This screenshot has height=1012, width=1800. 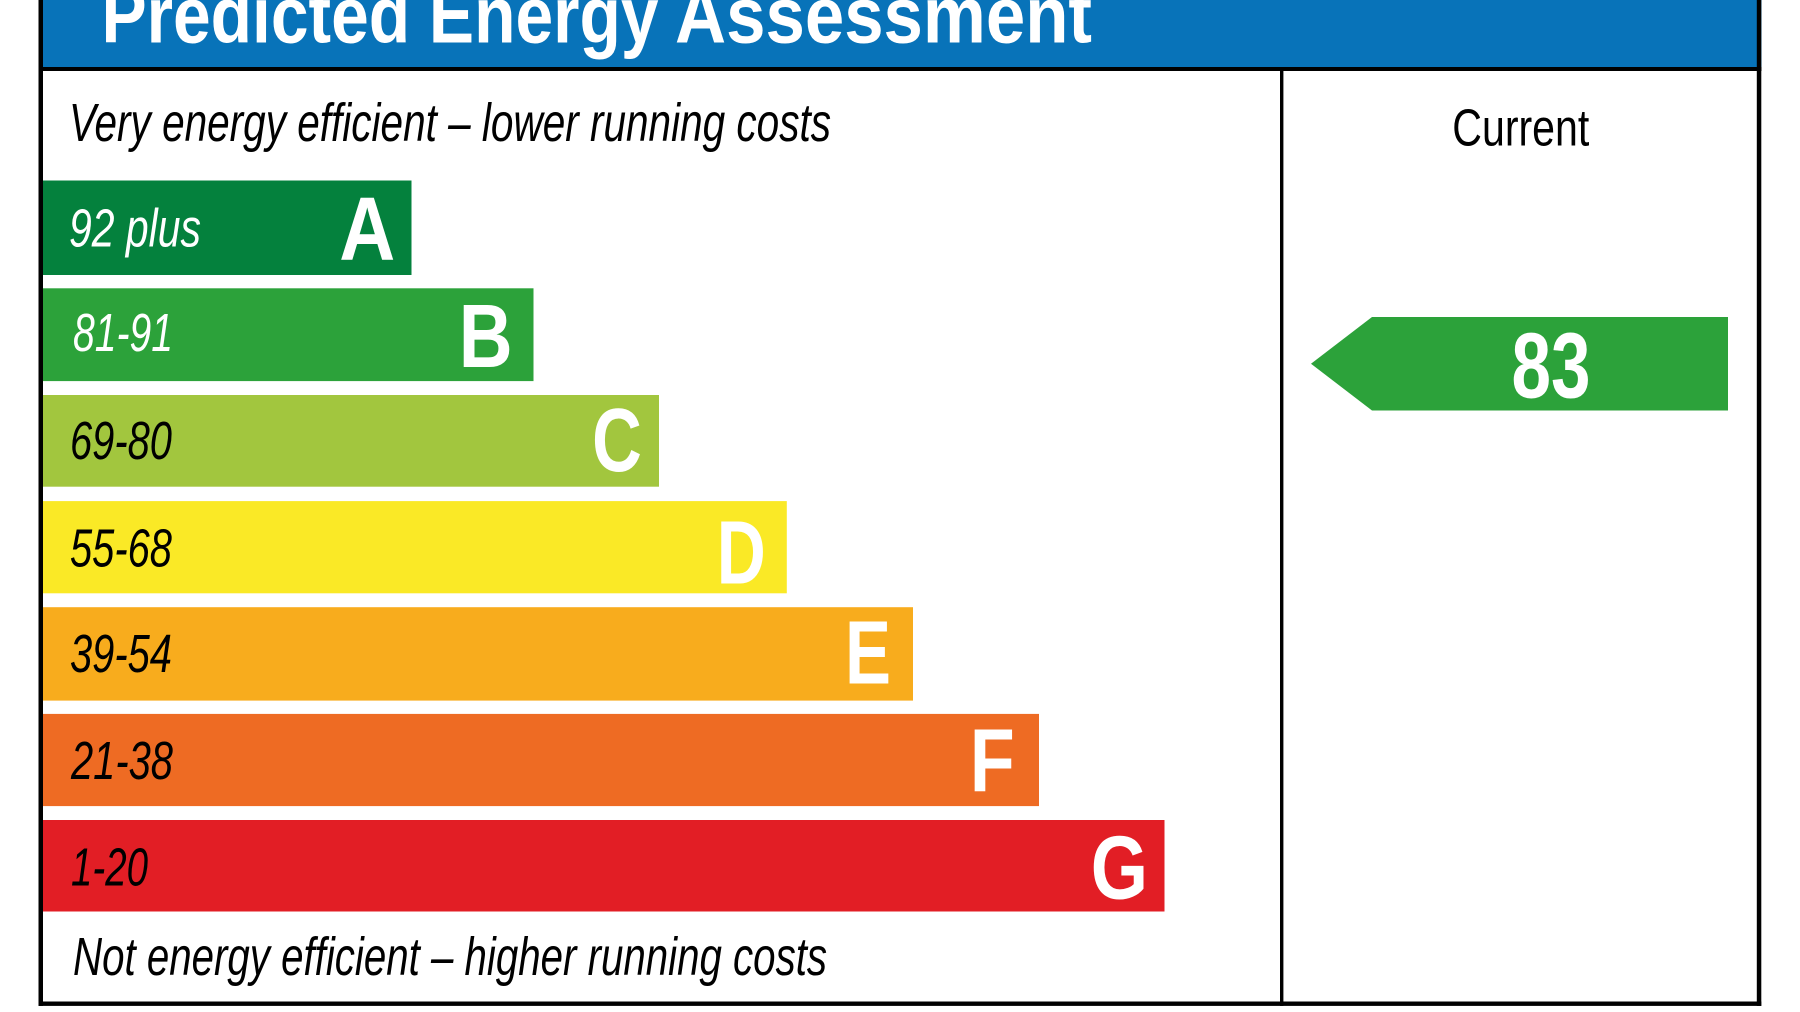 I want to click on svg-text: 1-20, so click(x=109, y=868).